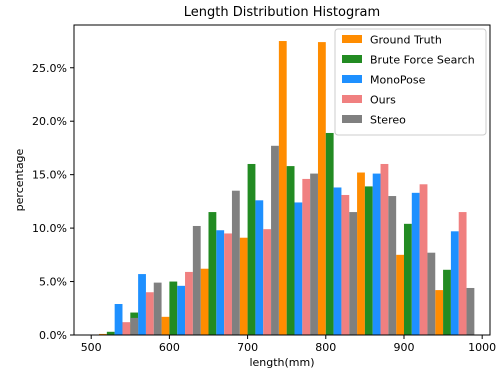 The image size is (496, 373). Describe the element at coordinates (53, 202) in the screenshot. I see `y-axis: 0.0% 5.0% 10.0% 15.0% 20.0% 25.0%` at that location.